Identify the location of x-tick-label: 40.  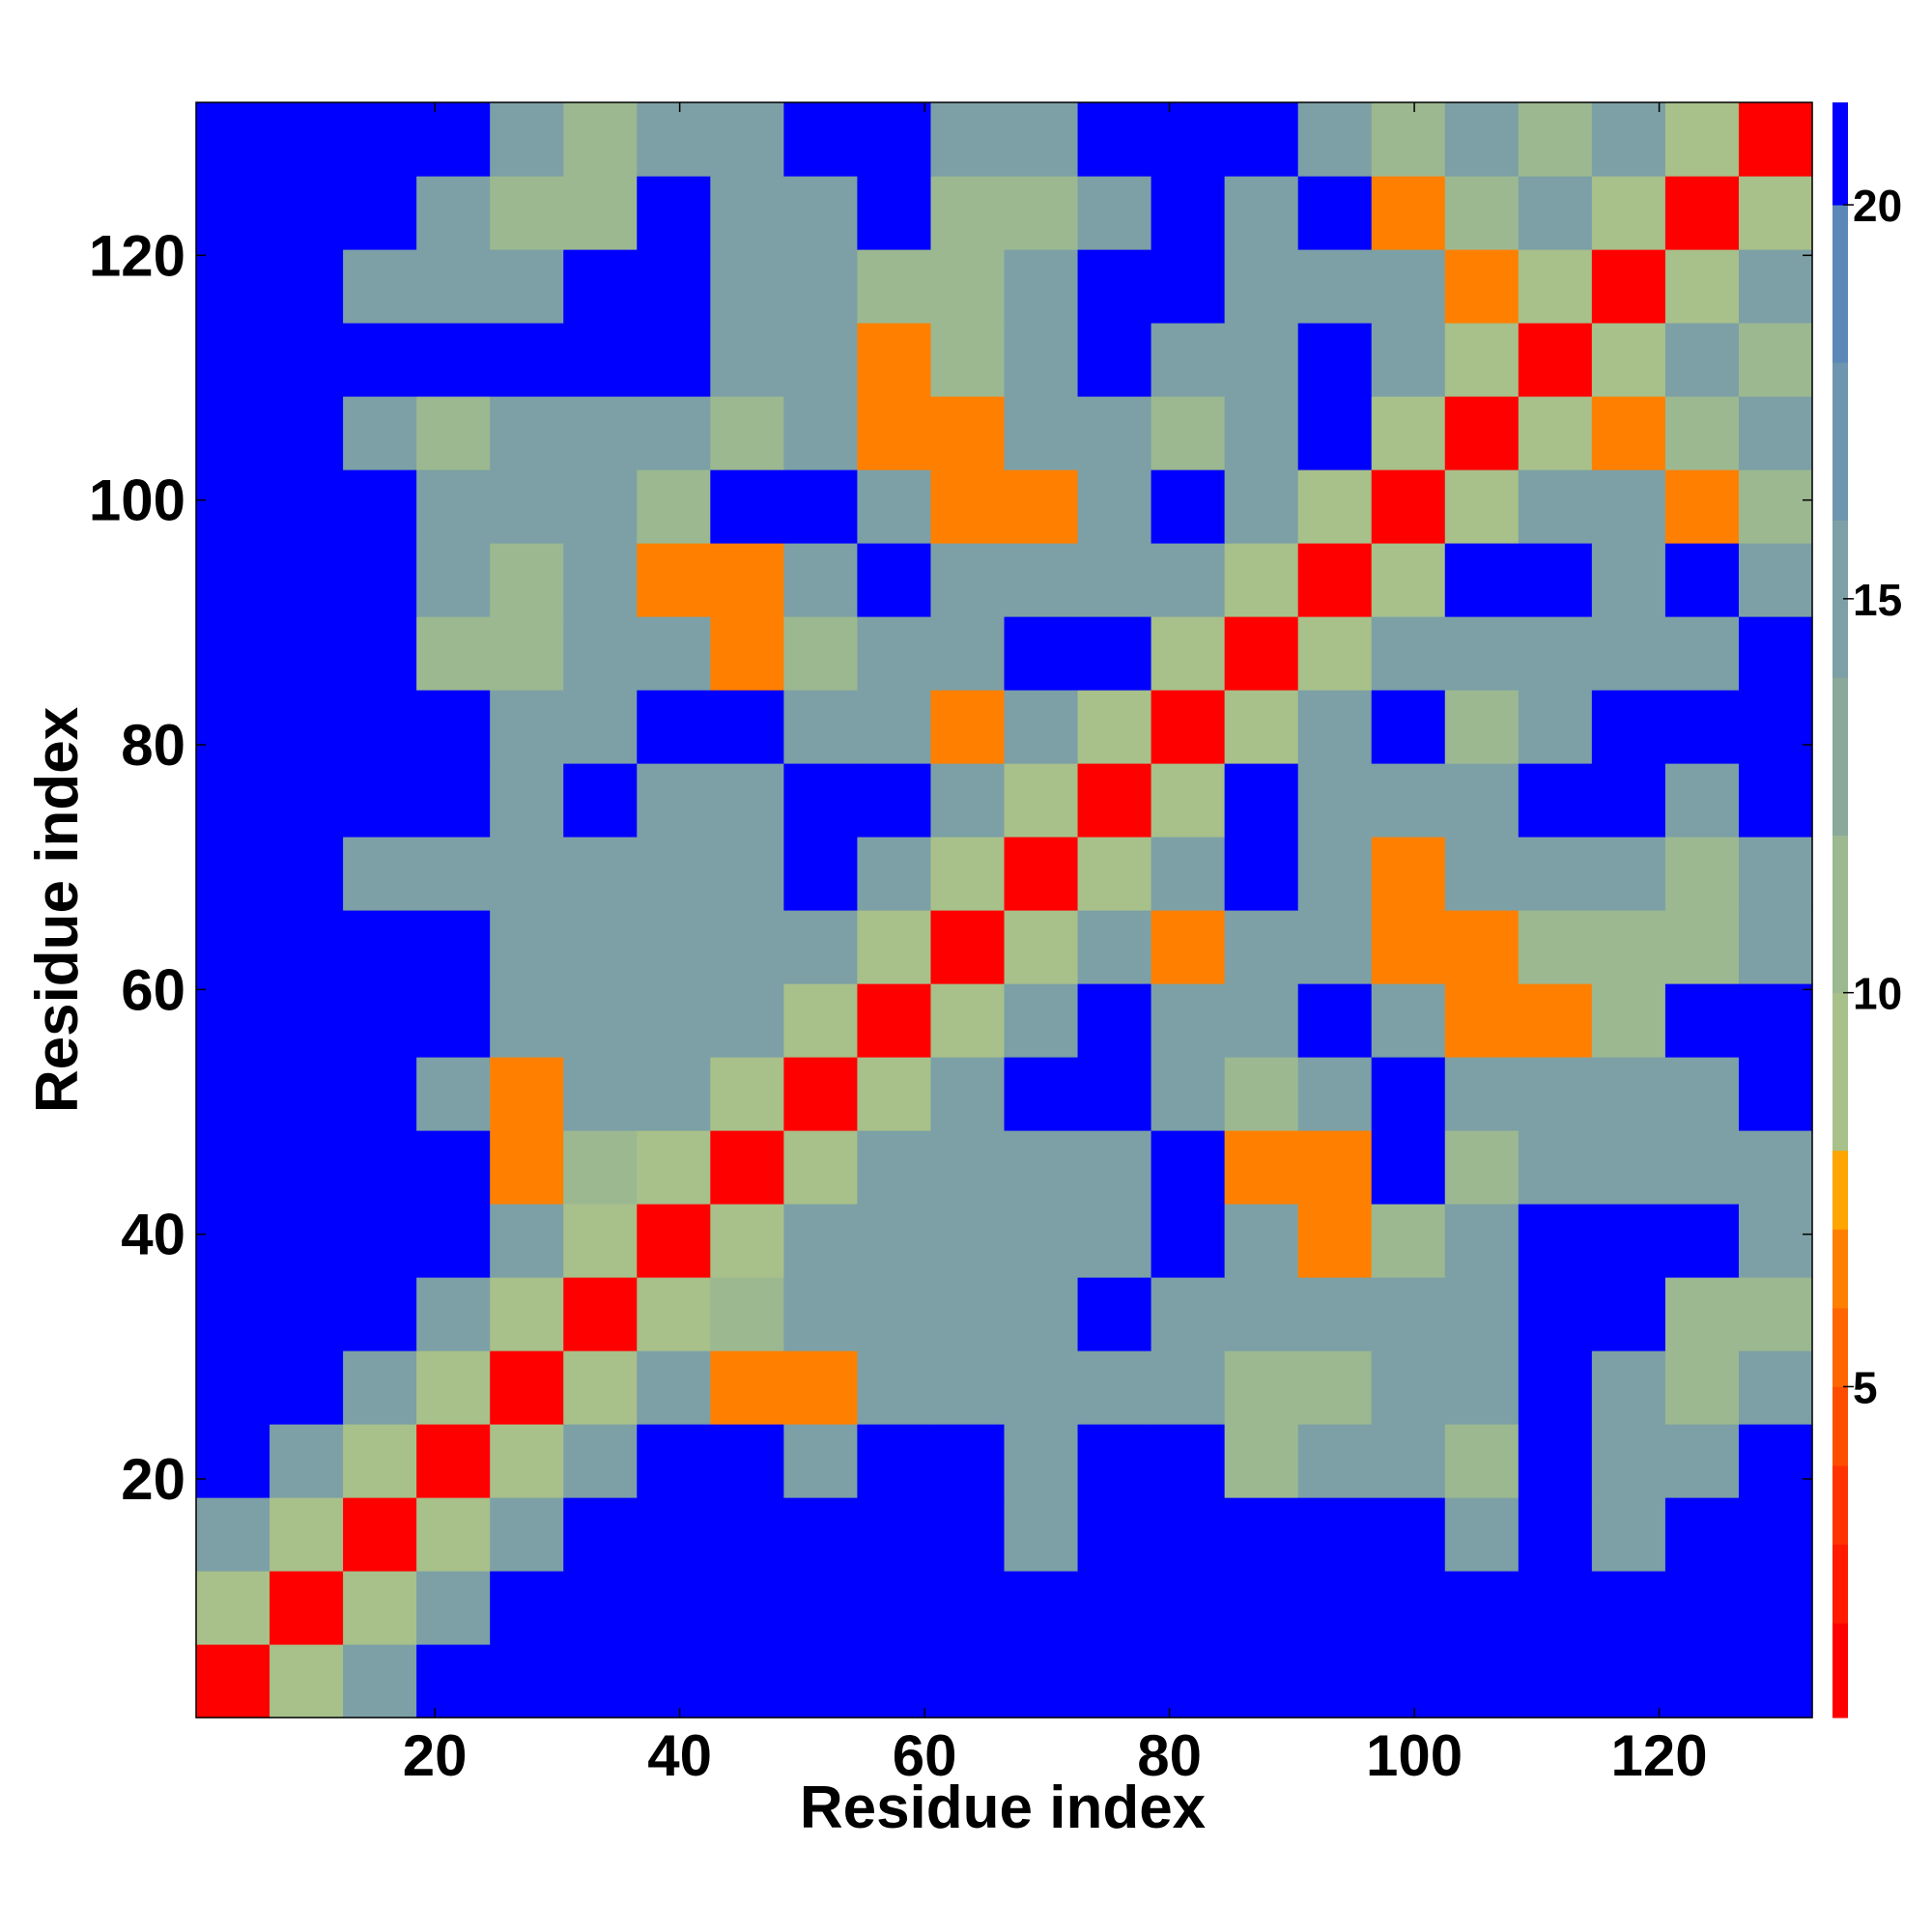
(679, 1755).